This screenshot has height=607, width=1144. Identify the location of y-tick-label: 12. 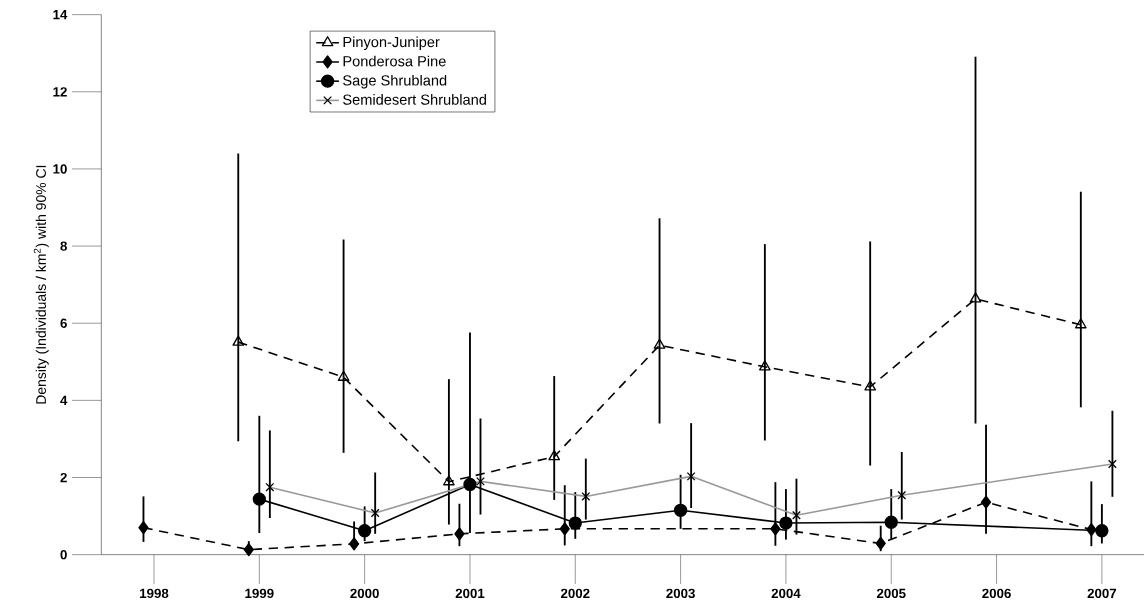
(60, 92).